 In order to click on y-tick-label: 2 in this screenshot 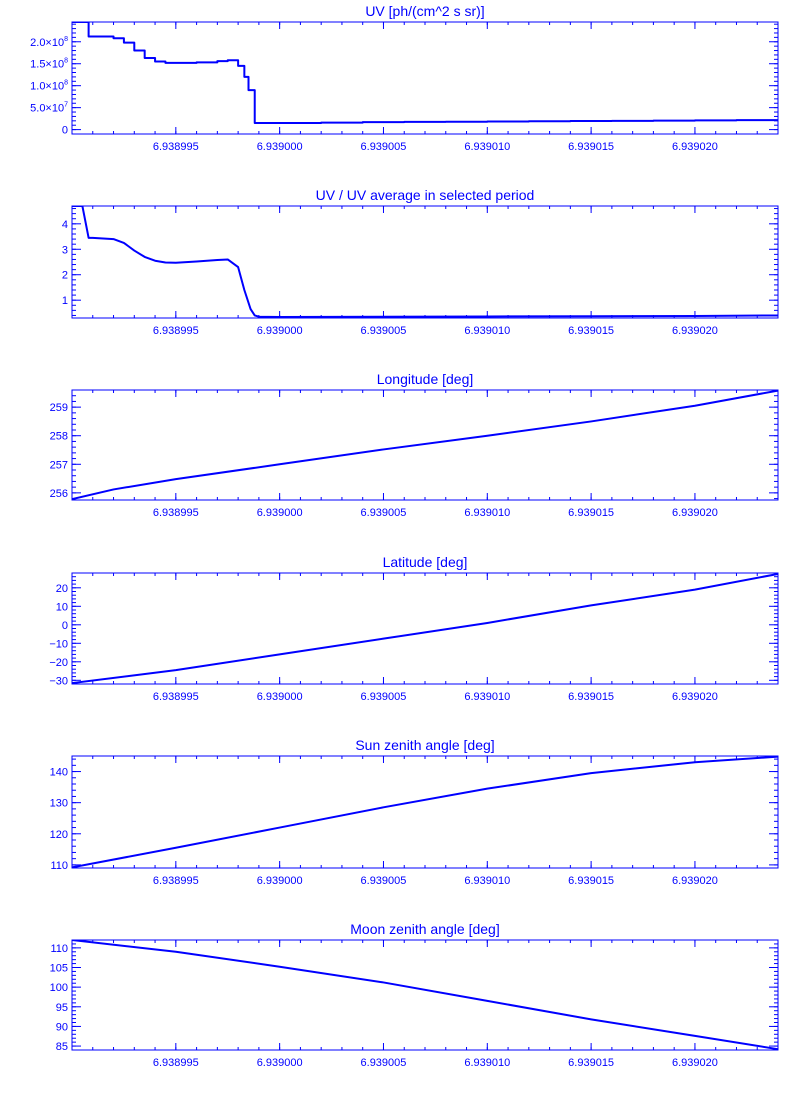, I will do `click(65, 276)`.